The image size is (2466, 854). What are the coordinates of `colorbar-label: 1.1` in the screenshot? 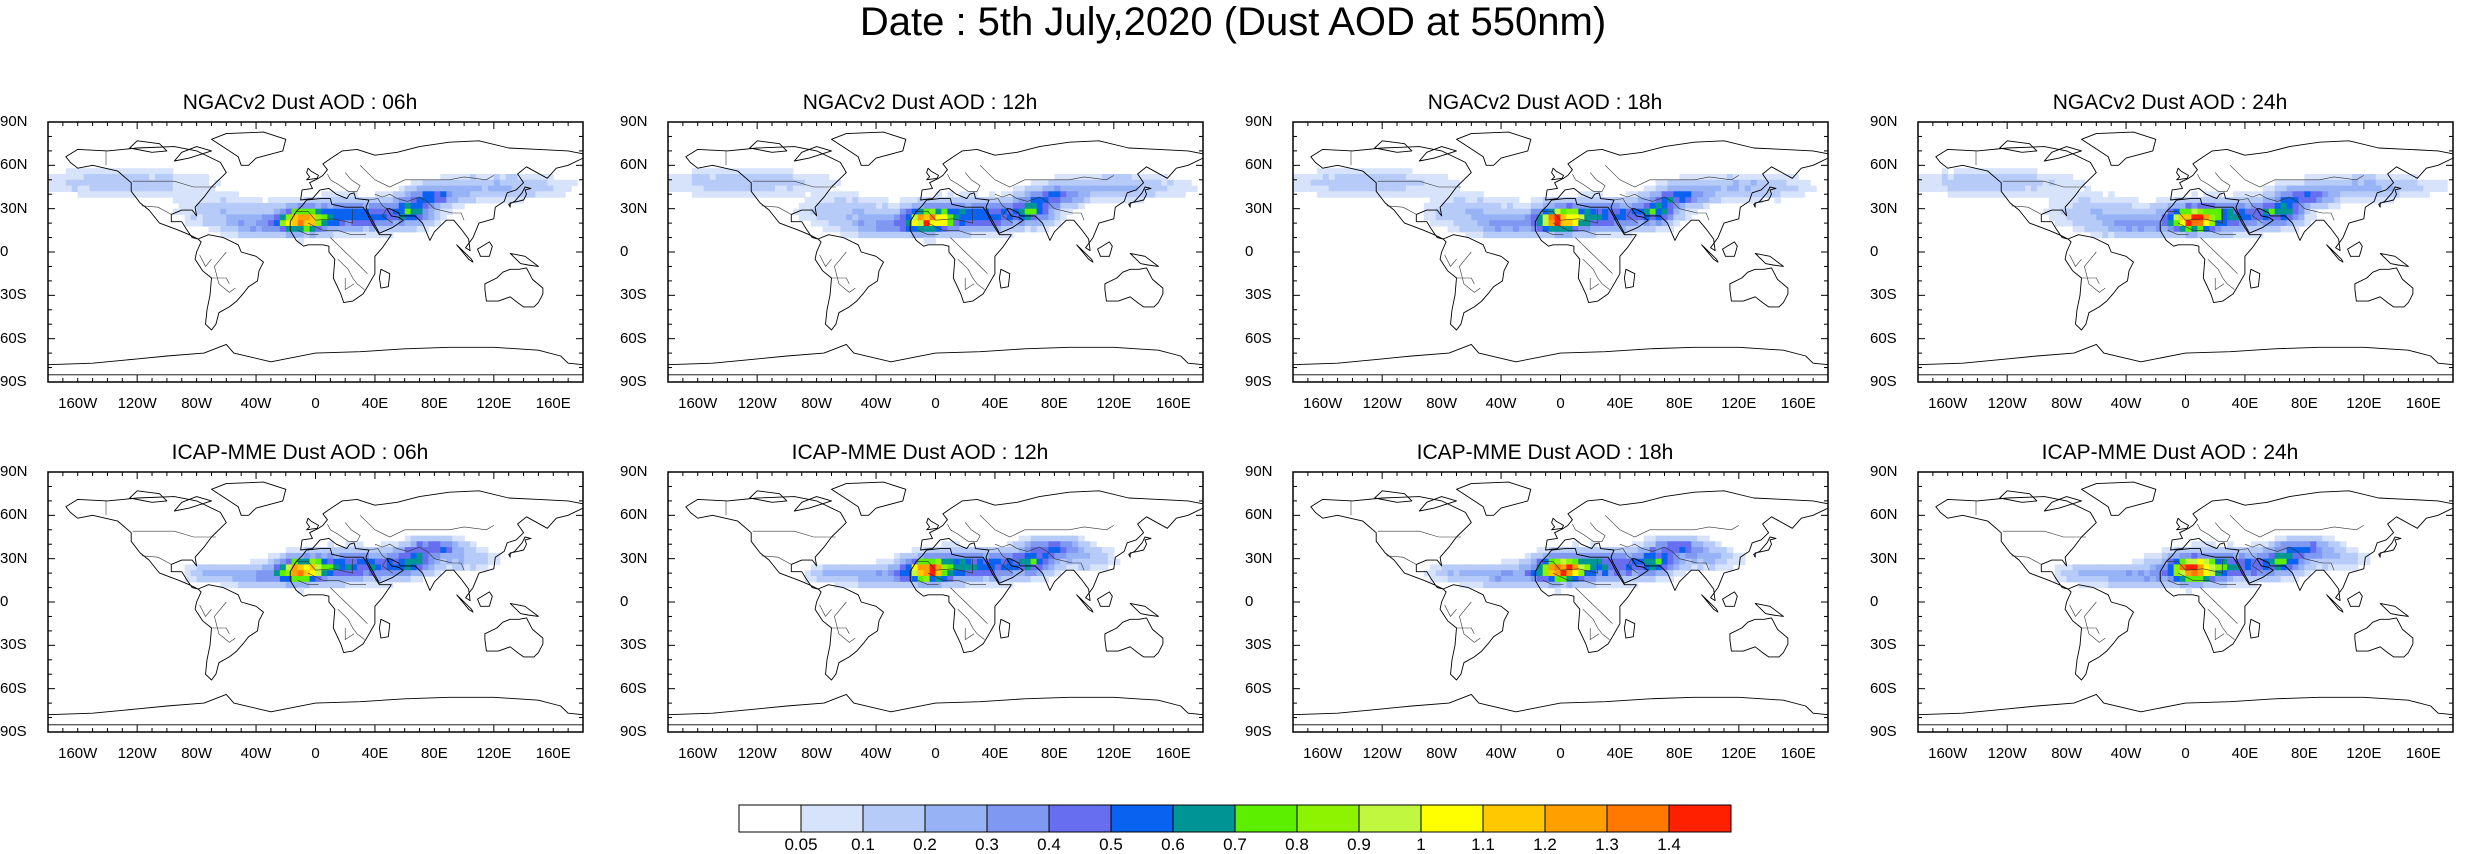 It's located at (1483, 844).